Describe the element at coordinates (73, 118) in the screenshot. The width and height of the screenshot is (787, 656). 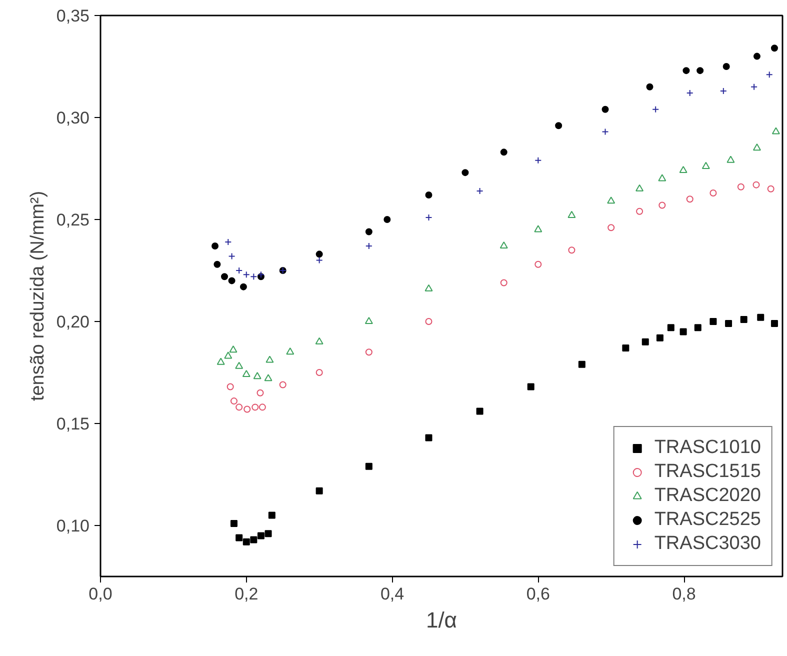
I see `y-tick-label: 0,30` at that location.